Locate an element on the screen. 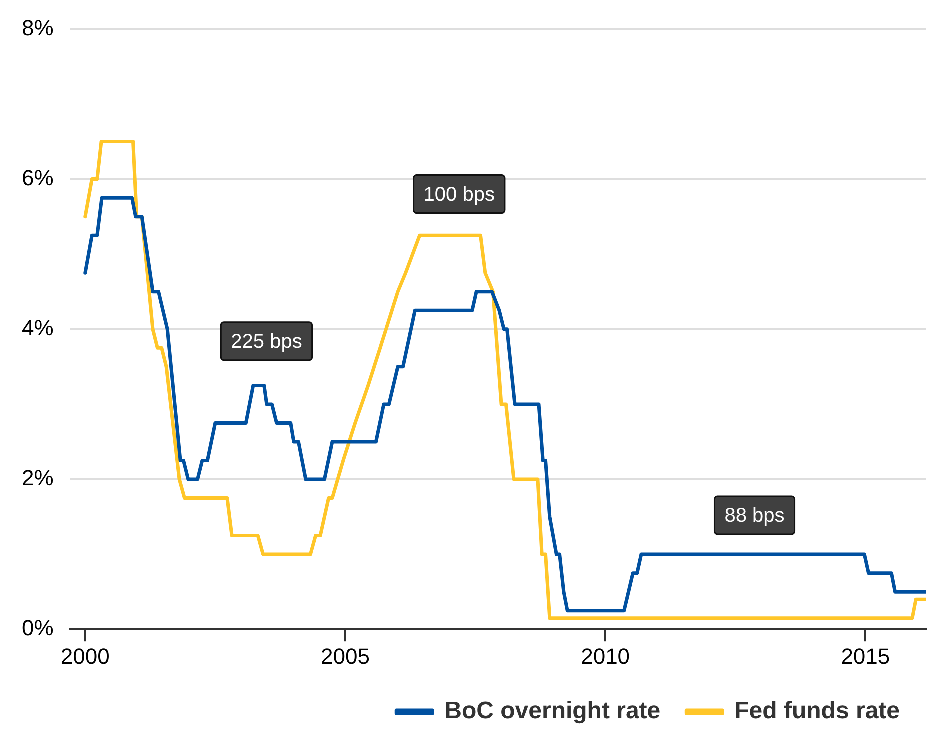  y-tick-label: 8% is located at coordinates (38, 27).